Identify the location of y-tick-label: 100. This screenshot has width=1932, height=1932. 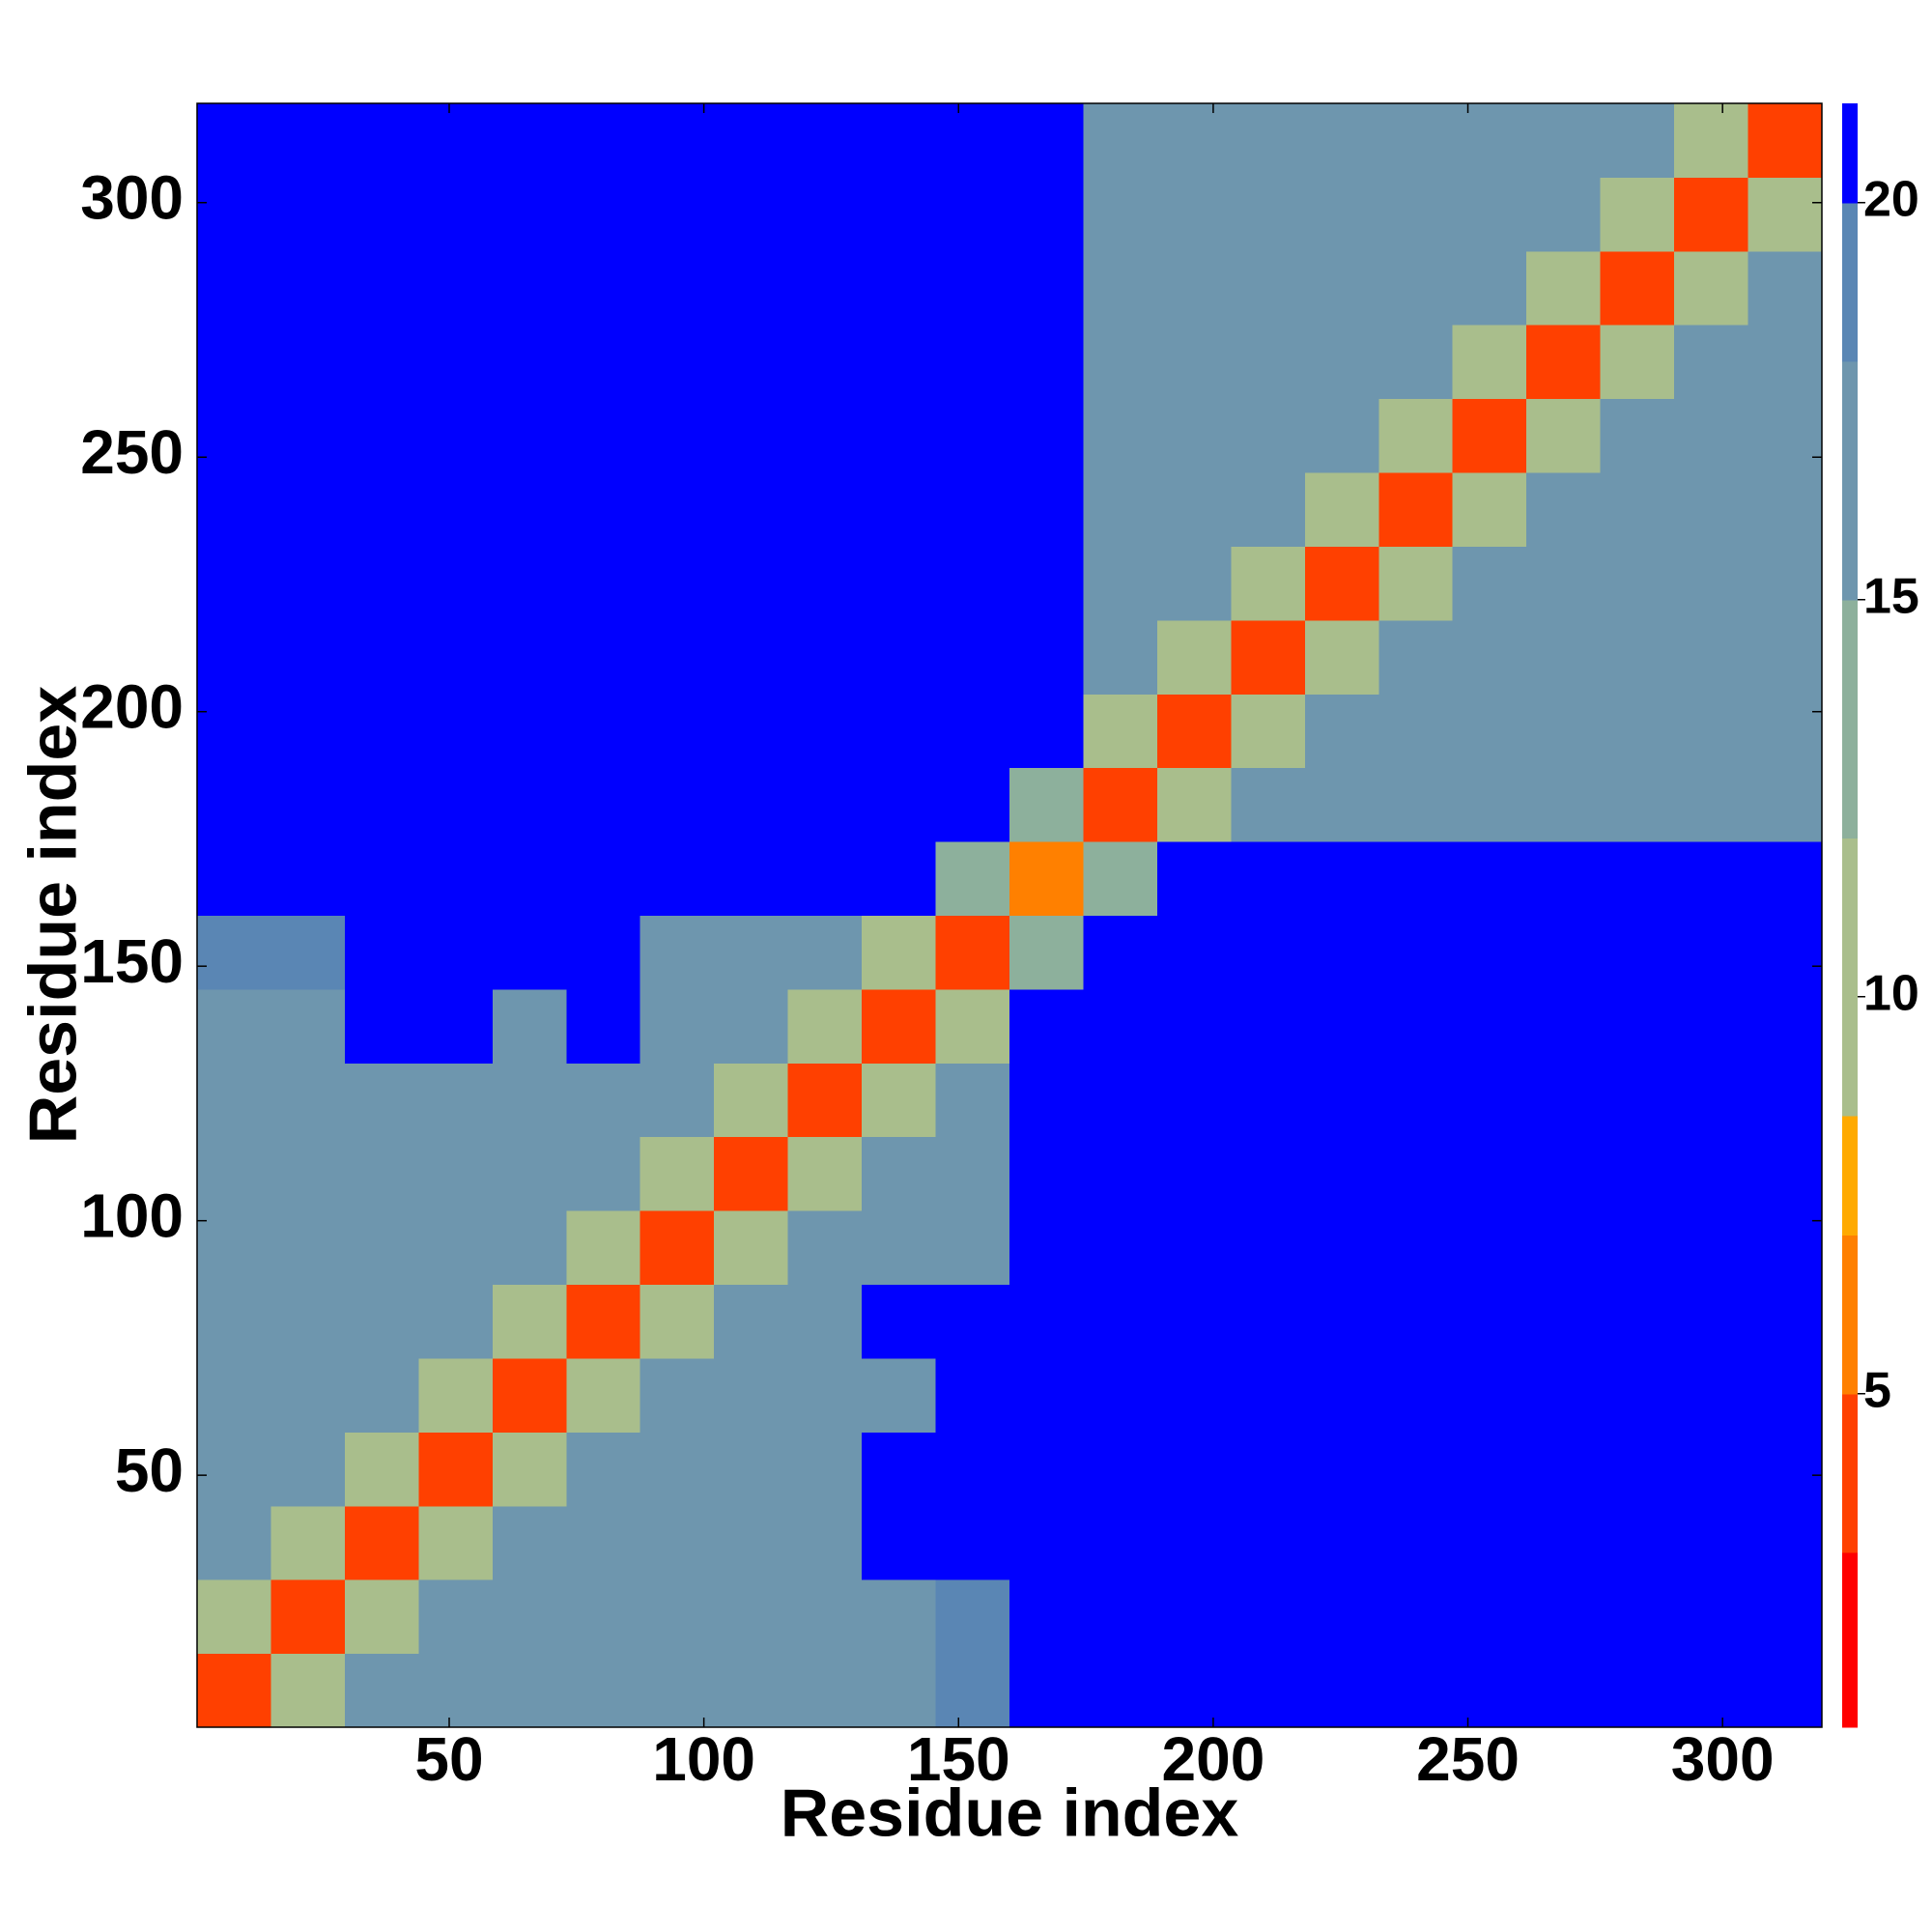
(132, 1216).